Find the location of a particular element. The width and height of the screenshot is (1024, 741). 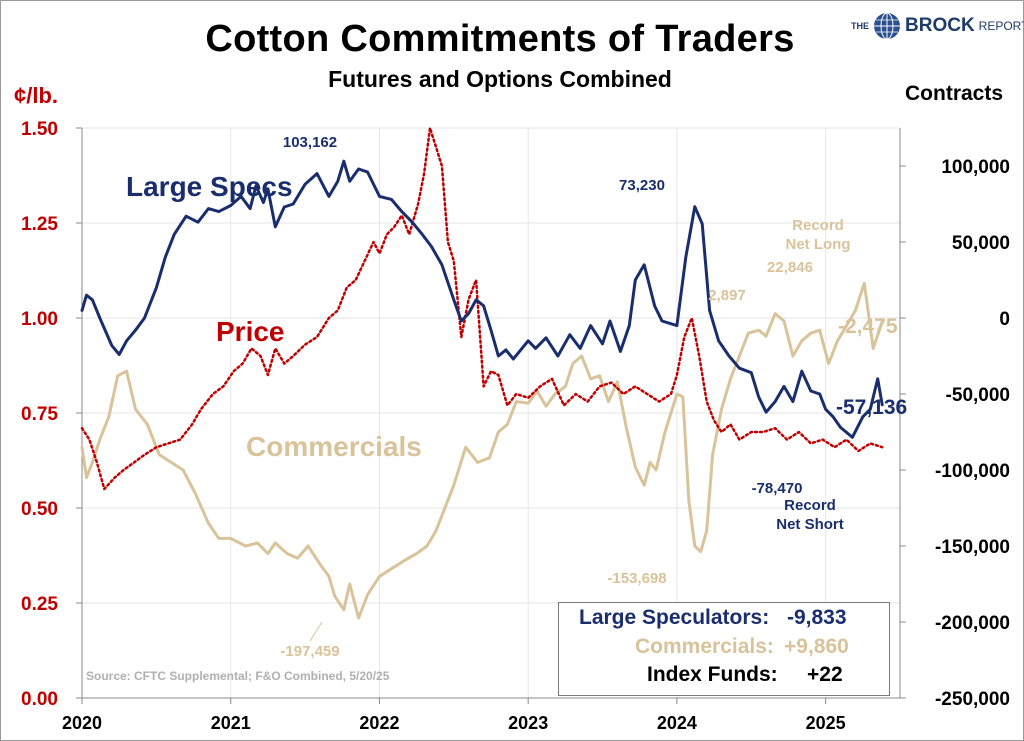

label-large-specs-2024: 73,230 is located at coordinates (642, 185).